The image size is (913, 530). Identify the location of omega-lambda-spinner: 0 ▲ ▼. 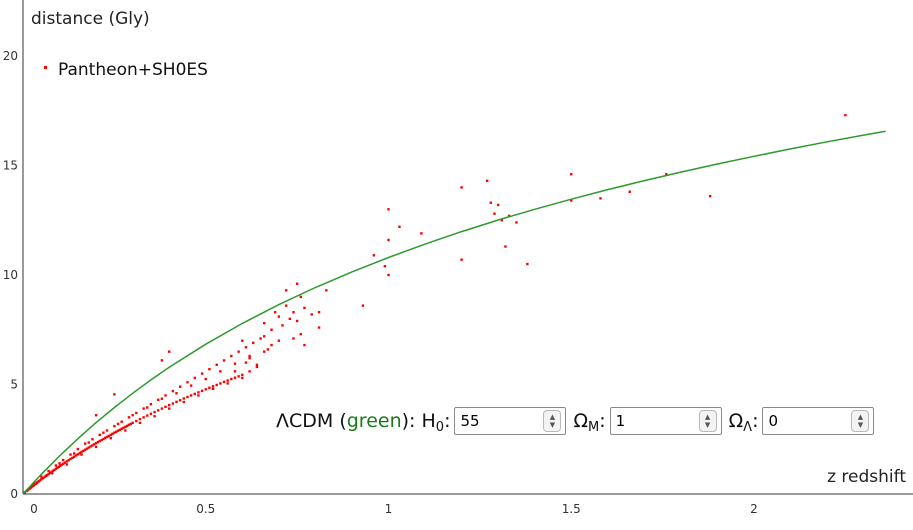
(818, 421).